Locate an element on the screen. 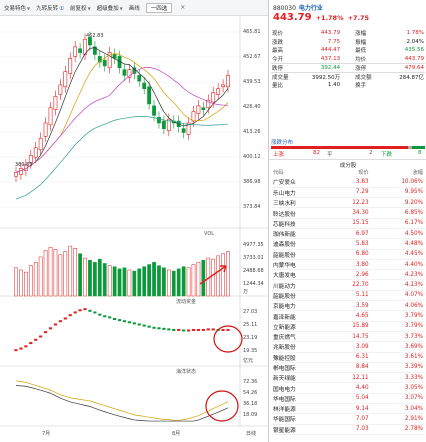 Image resolution: width=426 pixels, height=442 pixels. stock-name-cell: 珈伟新能 is located at coordinates (299, 234).